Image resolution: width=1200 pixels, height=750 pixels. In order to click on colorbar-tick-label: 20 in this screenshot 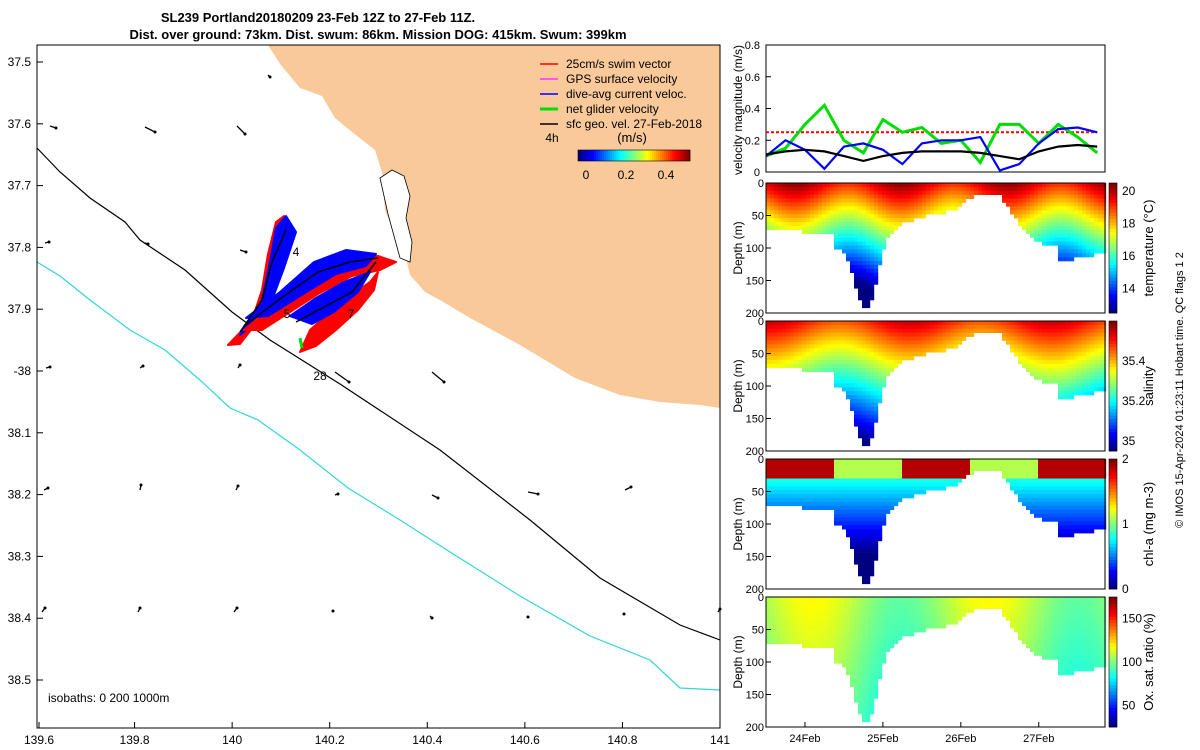, I will do `click(1129, 191)`.